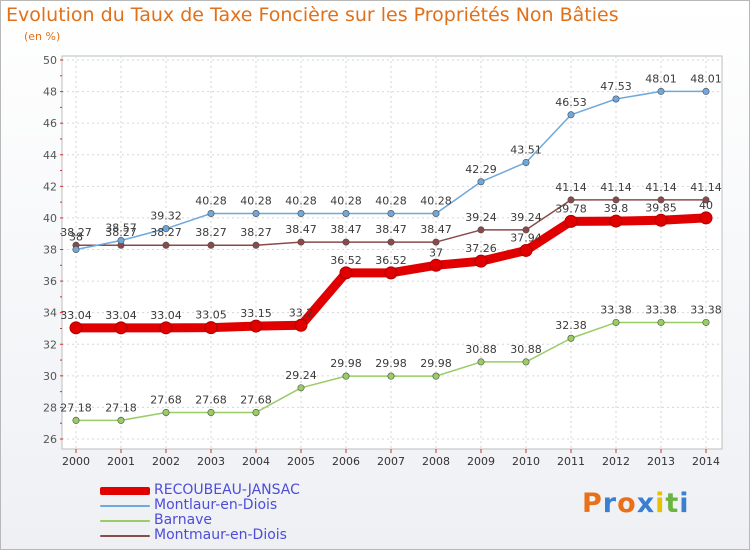 This screenshot has height=550, width=750. What do you see at coordinates (526, 149) in the screenshot?
I see `data-label: 43.51` at bounding box center [526, 149].